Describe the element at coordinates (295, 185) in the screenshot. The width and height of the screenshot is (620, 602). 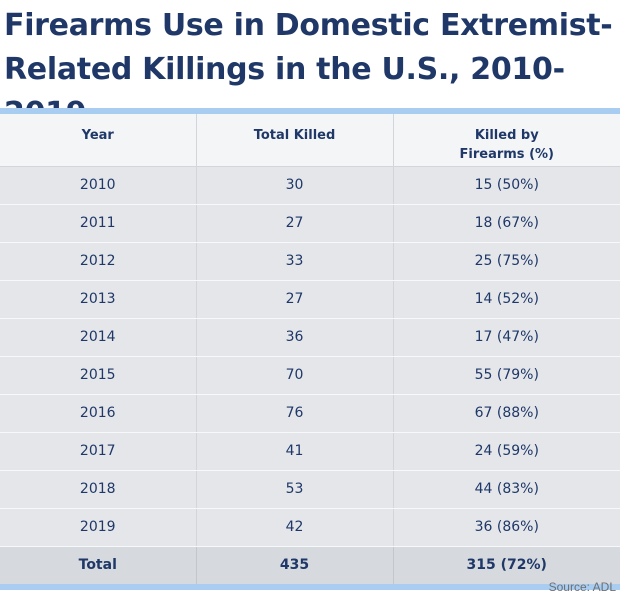
I see `total-killed-cell: 30` at that location.